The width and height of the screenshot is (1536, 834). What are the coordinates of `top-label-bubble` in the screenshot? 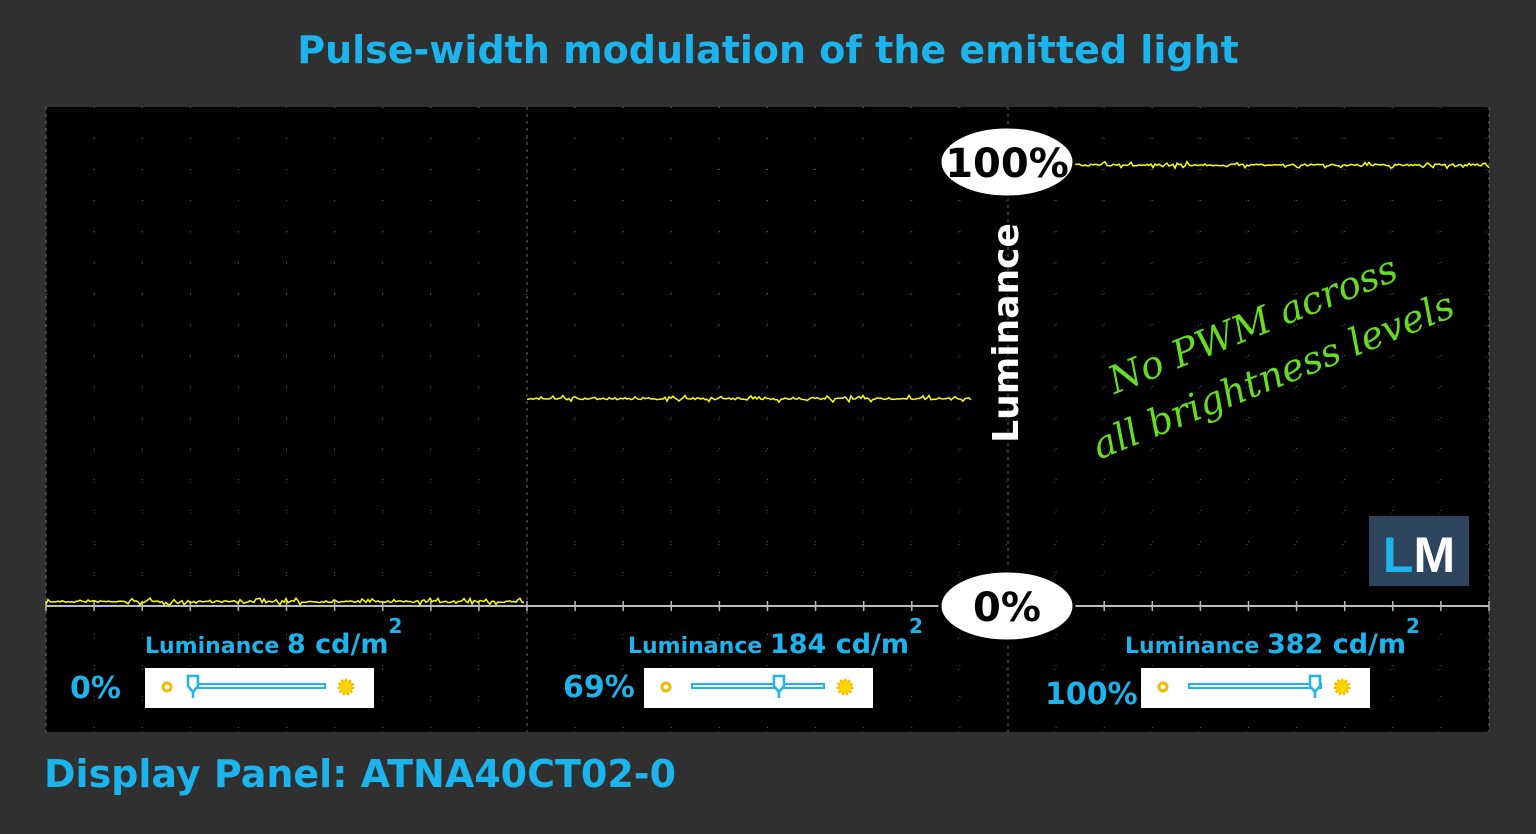 It's located at (1007, 162).